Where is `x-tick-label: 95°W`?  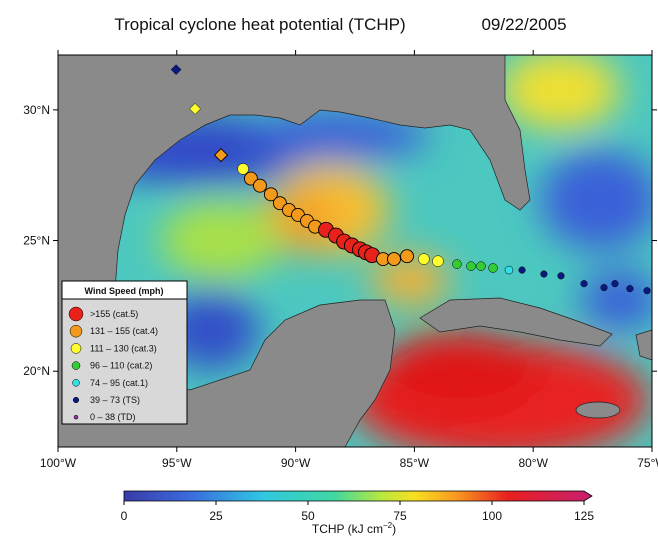 x-tick-label: 95°W is located at coordinates (177, 463).